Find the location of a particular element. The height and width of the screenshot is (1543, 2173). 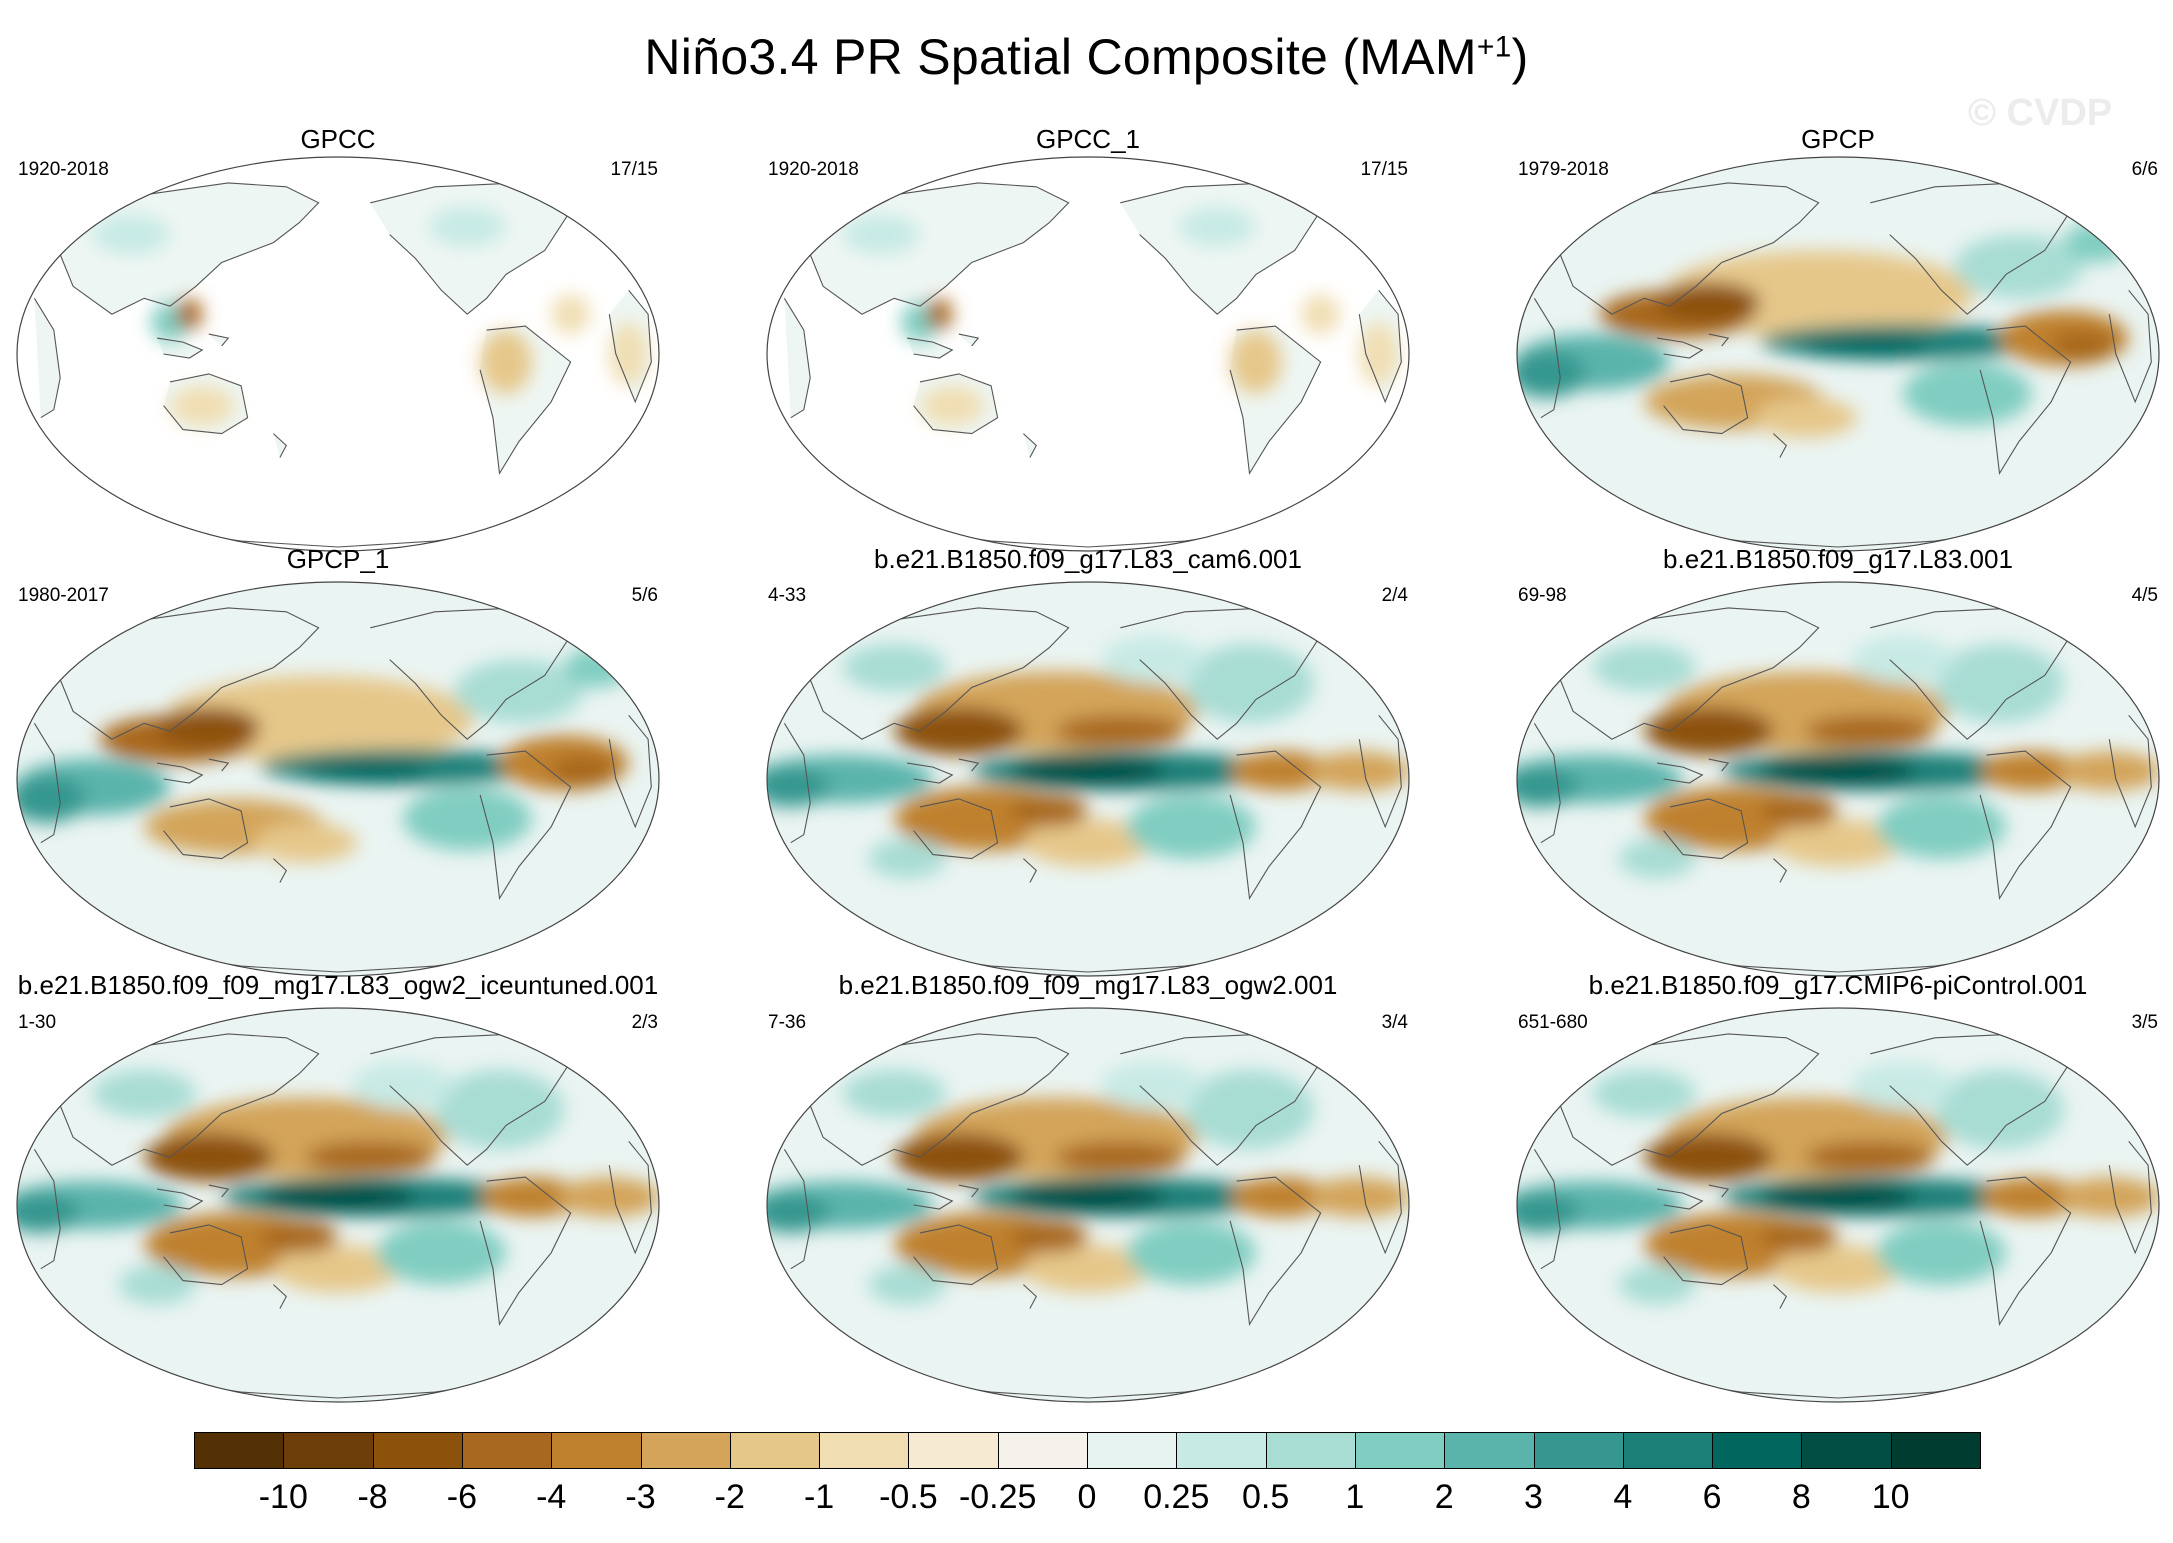

colorbar-label: 8 is located at coordinates (1801, 1497).